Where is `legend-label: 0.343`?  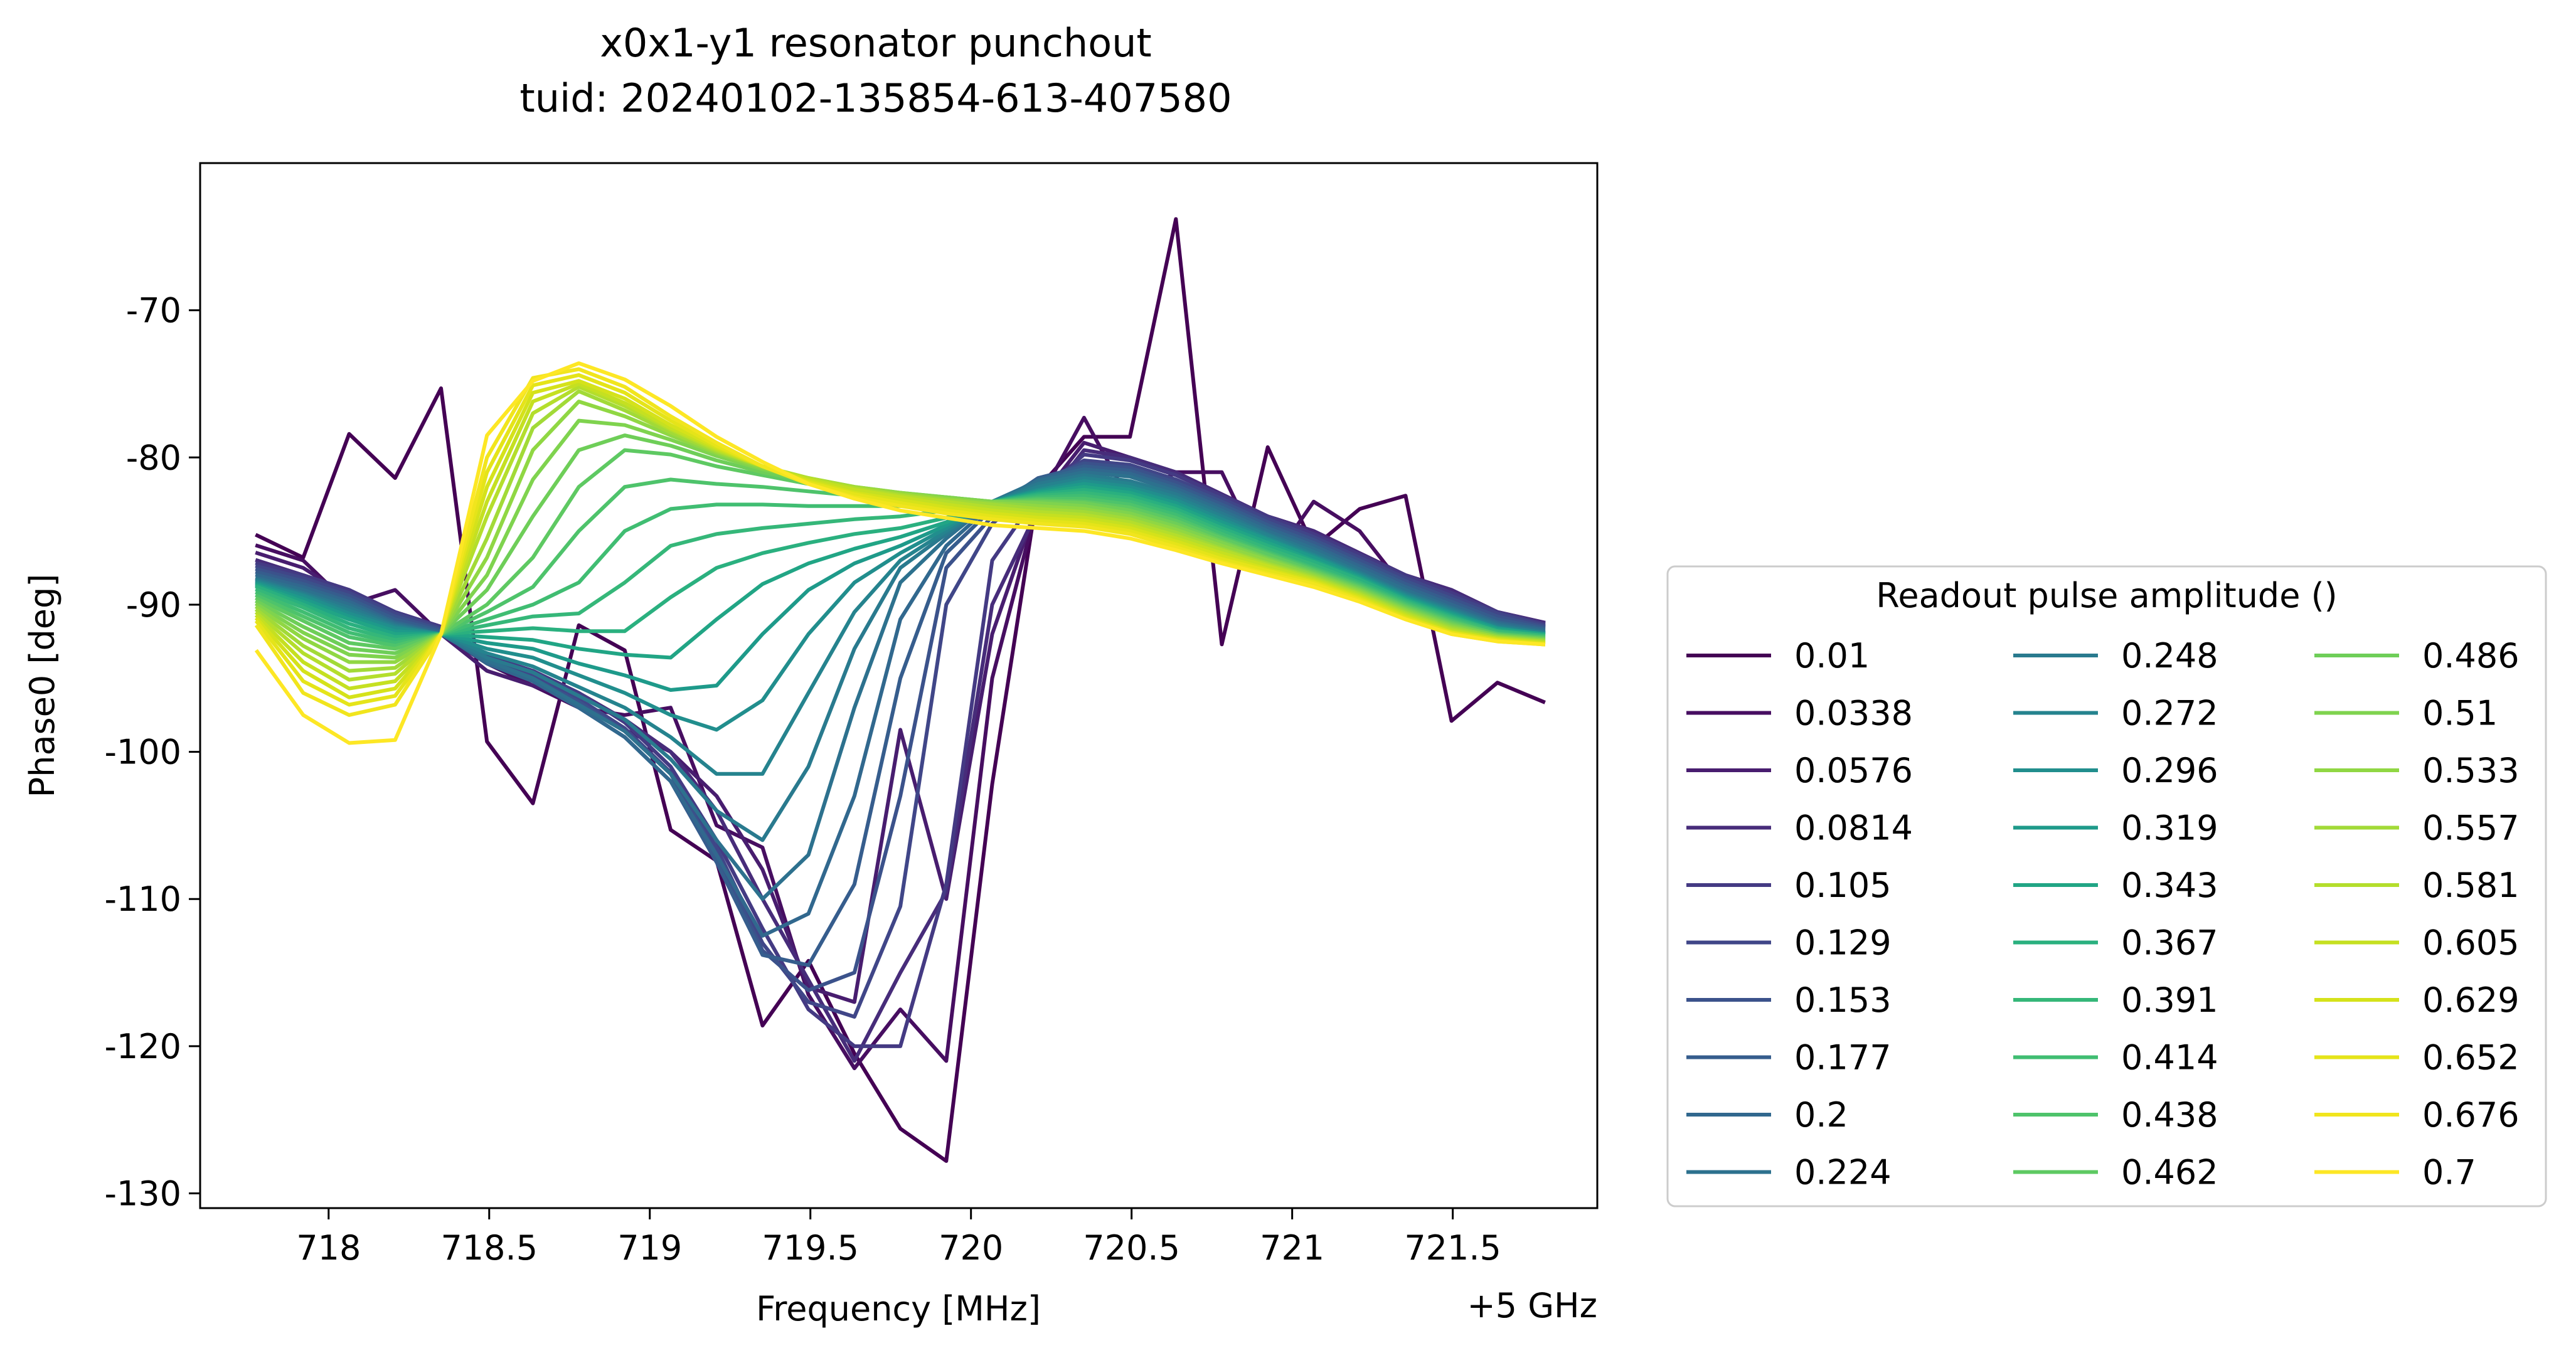
legend-label: 0.343 is located at coordinates (2169, 885).